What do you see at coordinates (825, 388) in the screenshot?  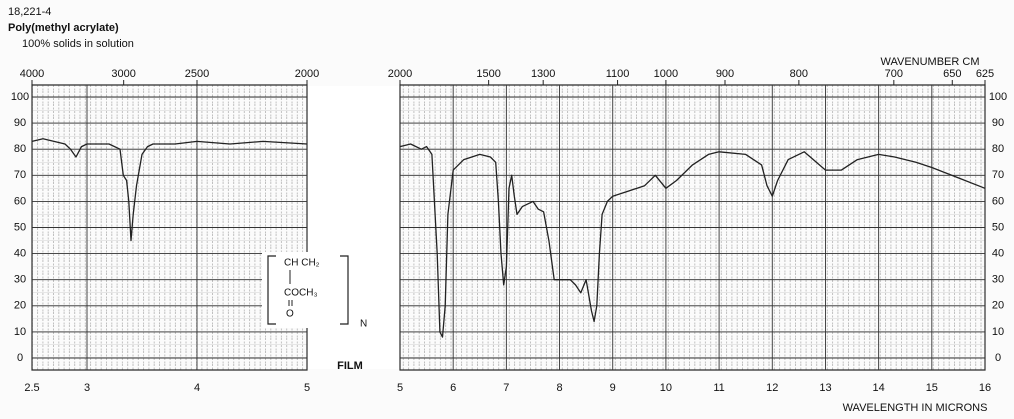 I see `x-tick-label: 13` at bounding box center [825, 388].